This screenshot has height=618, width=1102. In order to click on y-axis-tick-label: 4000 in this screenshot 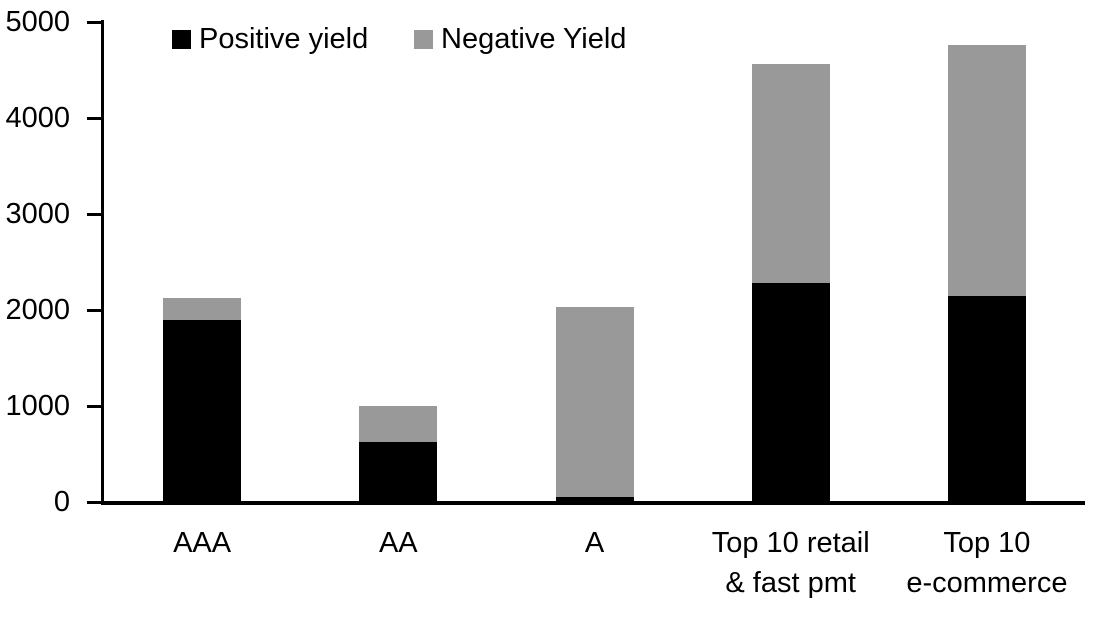, I will do `click(37, 118)`.